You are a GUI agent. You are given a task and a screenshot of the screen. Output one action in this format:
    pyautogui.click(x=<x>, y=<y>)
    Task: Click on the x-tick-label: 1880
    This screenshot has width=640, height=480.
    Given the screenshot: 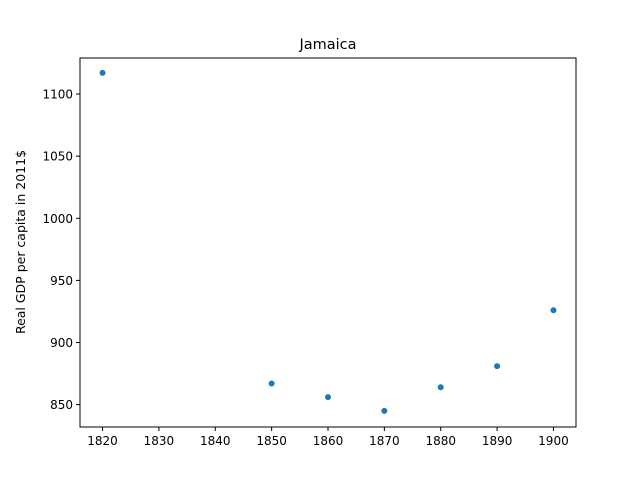 What is the action you would take?
    pyautogui.click(x=440, y=441)
    